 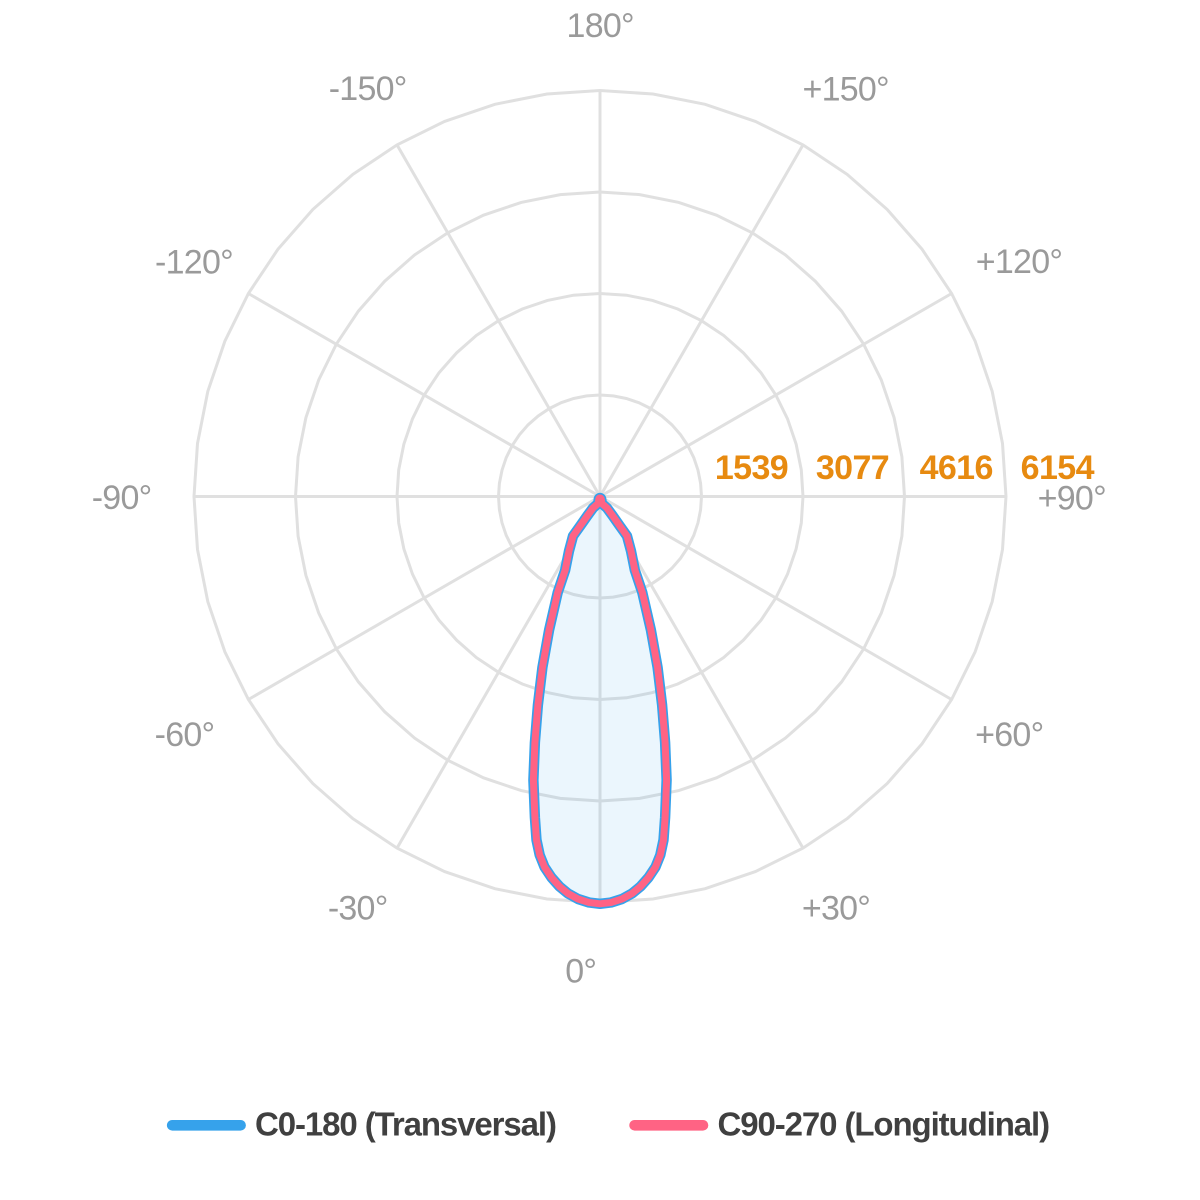 I want to click on svg-text: -90°, so click(x=122, y=498).